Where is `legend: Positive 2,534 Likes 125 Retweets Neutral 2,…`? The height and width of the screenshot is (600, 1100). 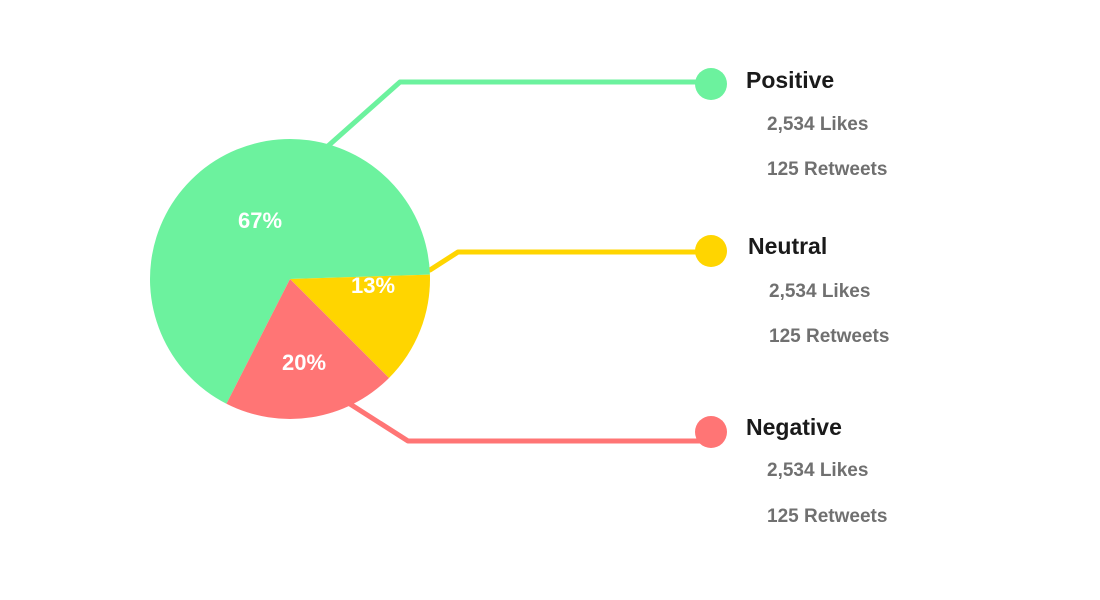 legend: Positive 2,534 Likes 125 Retweets Neutral 2,… is located at coordinates (792, 297).